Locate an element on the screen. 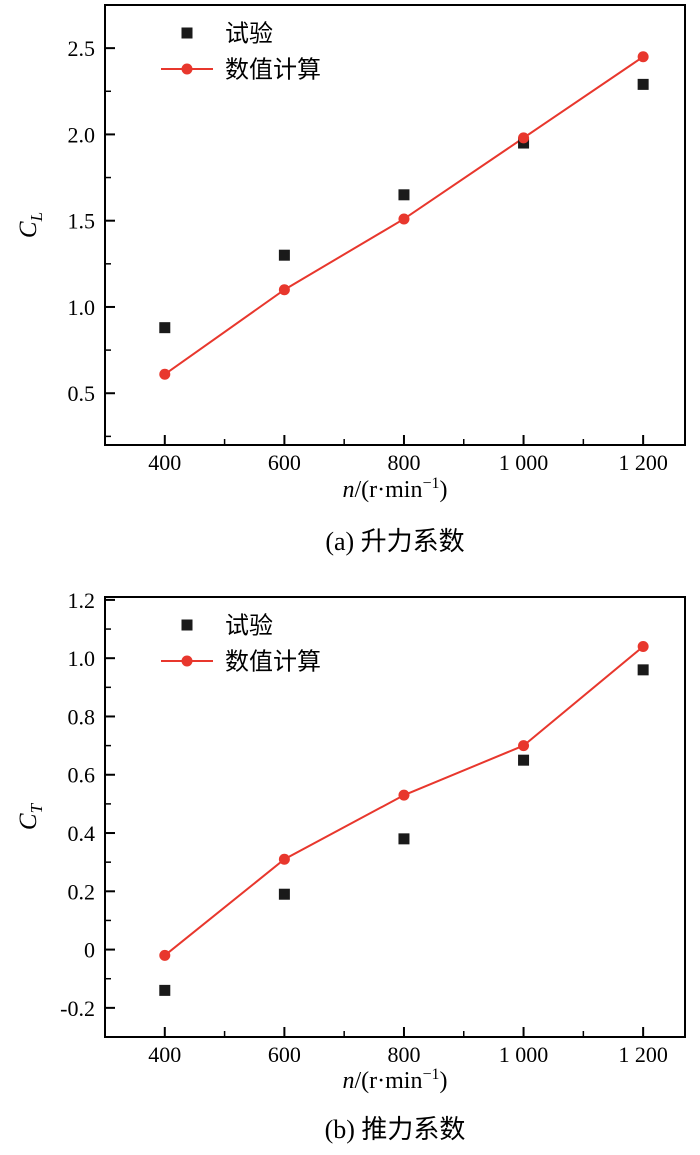  y-tick-label: 0.2 is located at coordinates (82, 891).